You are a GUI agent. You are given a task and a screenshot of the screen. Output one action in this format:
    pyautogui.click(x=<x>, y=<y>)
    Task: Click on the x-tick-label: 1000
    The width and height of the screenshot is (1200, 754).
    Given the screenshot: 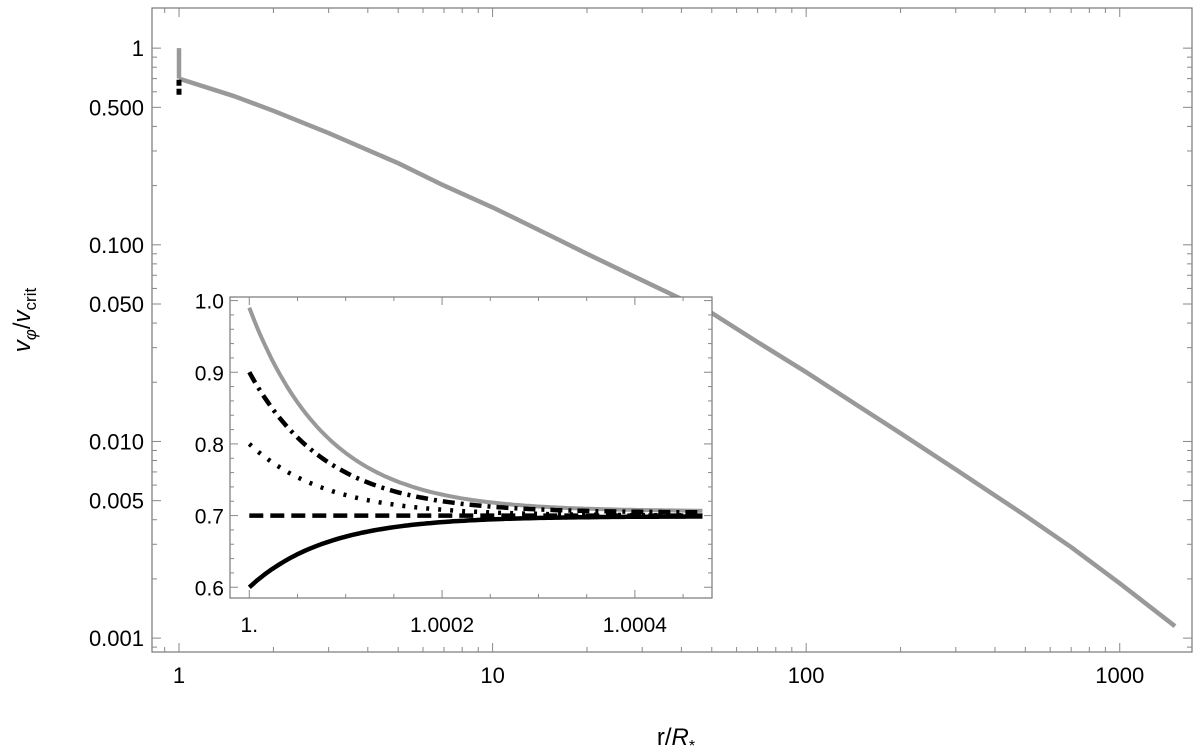 What is the action you would take?
    pyautogui.click(x=1119, y=675)
    